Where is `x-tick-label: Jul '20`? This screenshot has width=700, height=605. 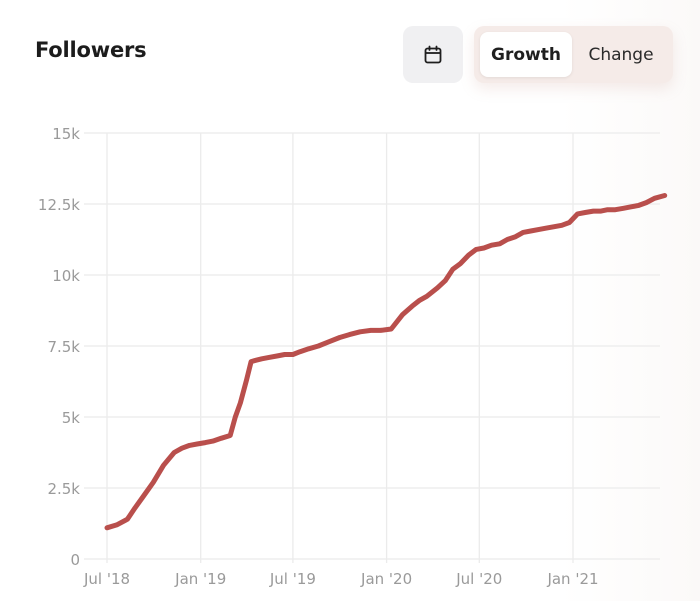 x-tick-label: Jul '20 is located at coordinates (478, 579).